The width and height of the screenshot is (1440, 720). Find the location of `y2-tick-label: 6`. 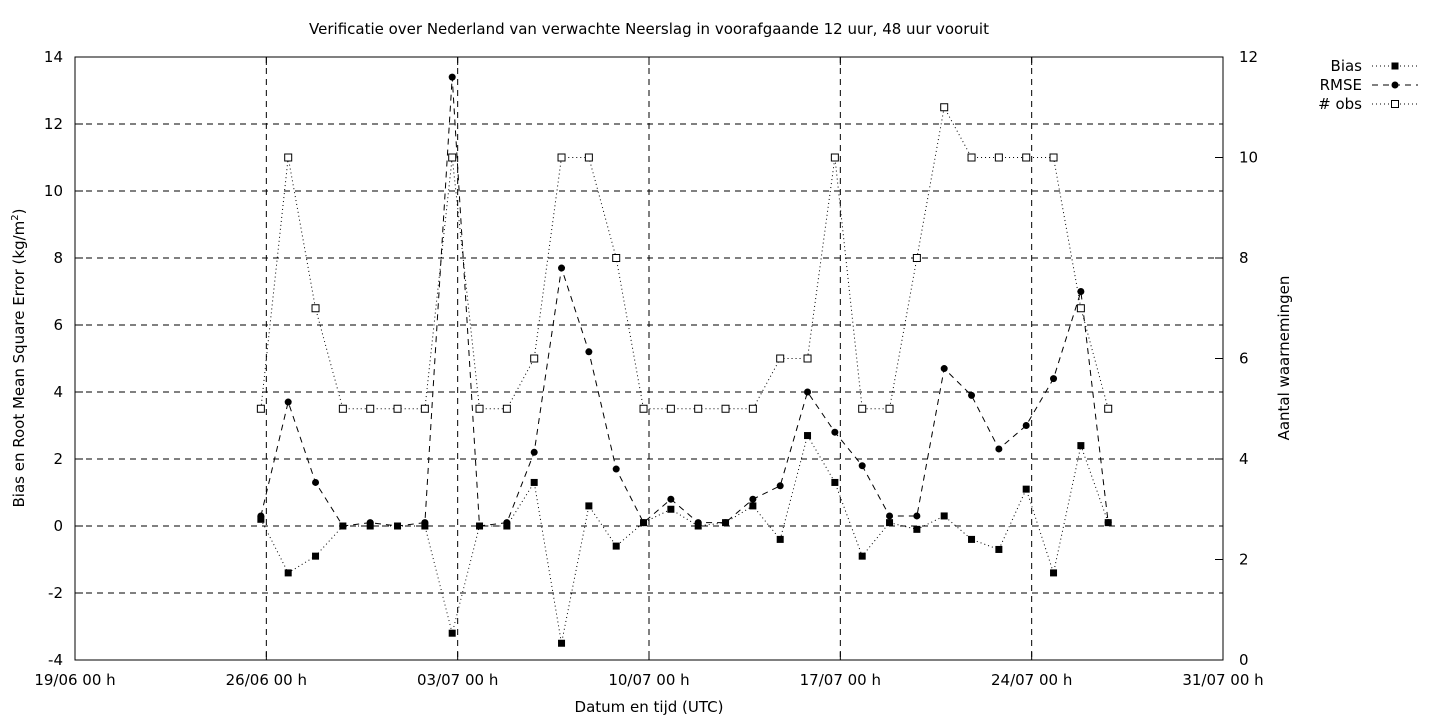

y2-tick-label: 6 is located at coordinates (1244, 359).